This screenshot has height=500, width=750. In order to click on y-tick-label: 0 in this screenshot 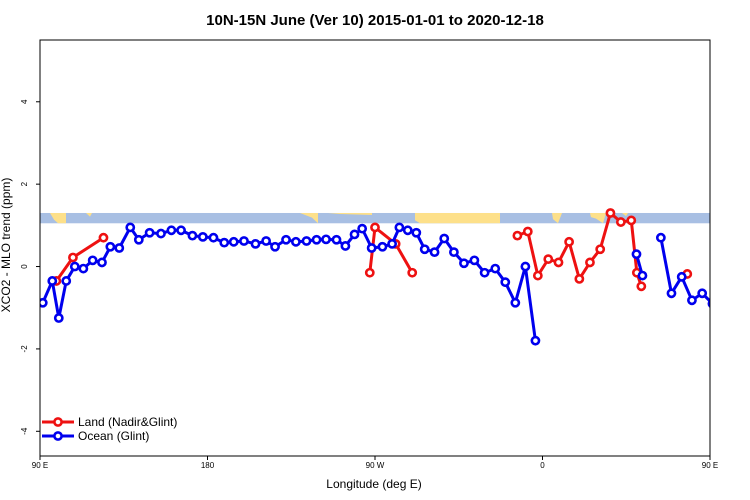, I will do `click(24, 266)`.